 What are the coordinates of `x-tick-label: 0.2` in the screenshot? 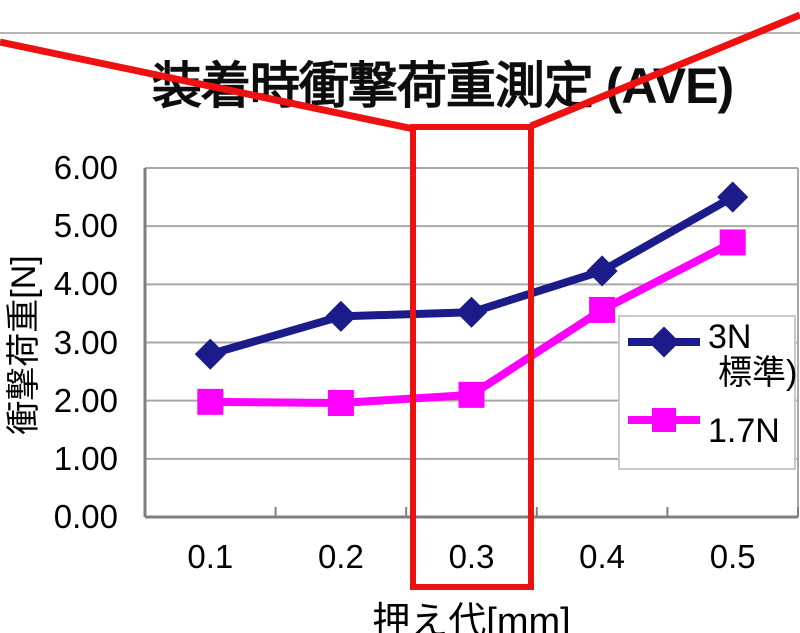 It's located at (340, 556).